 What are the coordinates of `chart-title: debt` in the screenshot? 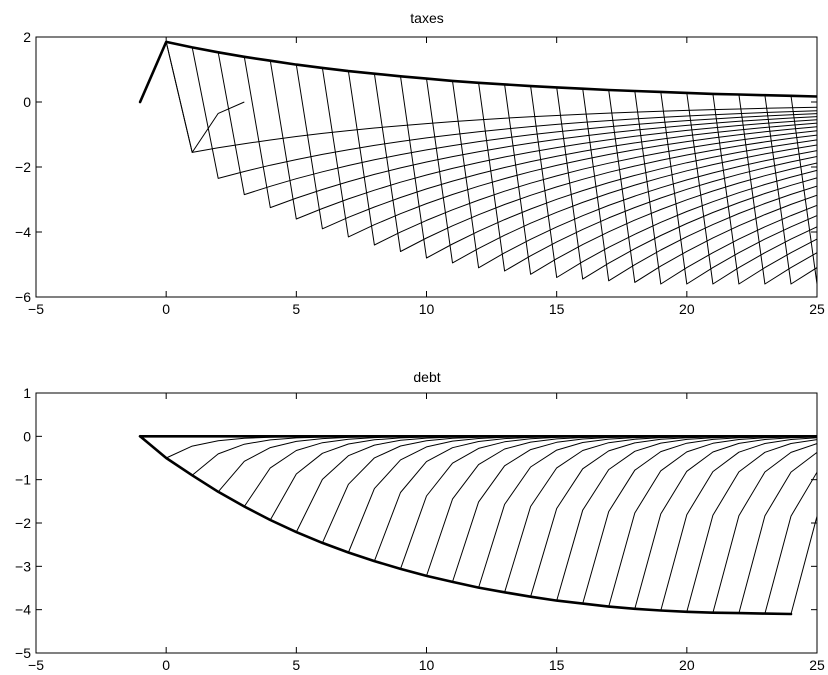 It's located at (426, 377).